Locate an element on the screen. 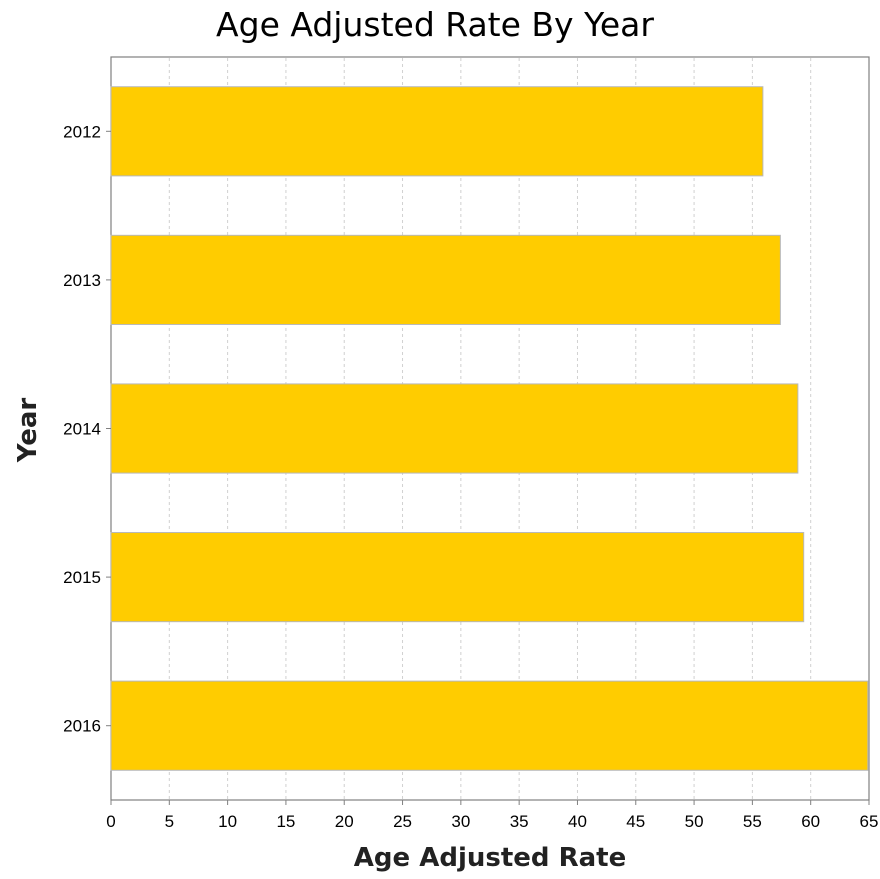 The width and height of the screenshot is (880, 879). x-tick-label: 40 is located at coordinates (577, 821).